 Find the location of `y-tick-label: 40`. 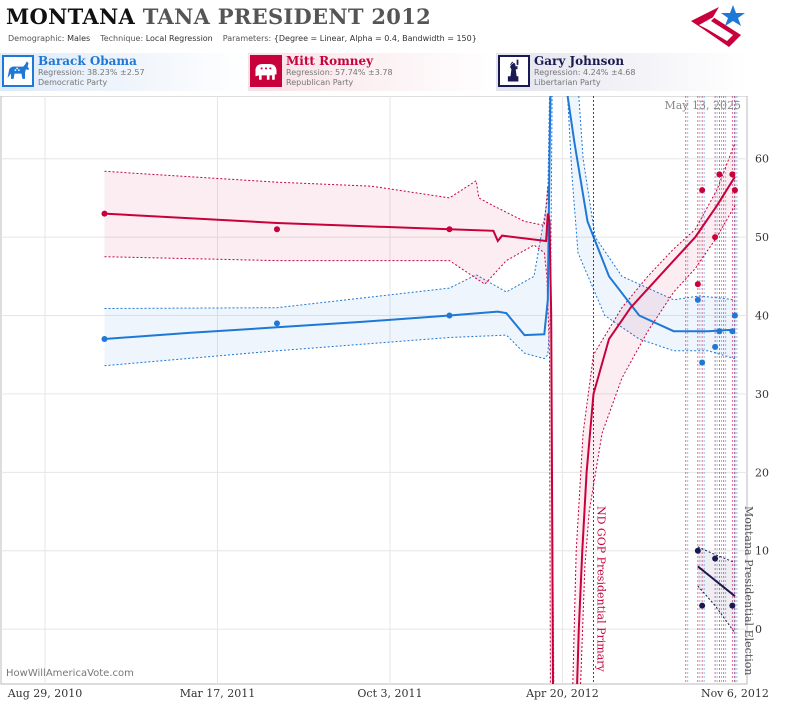

y-tick-label: 40 is located at coordinates (762, 316).